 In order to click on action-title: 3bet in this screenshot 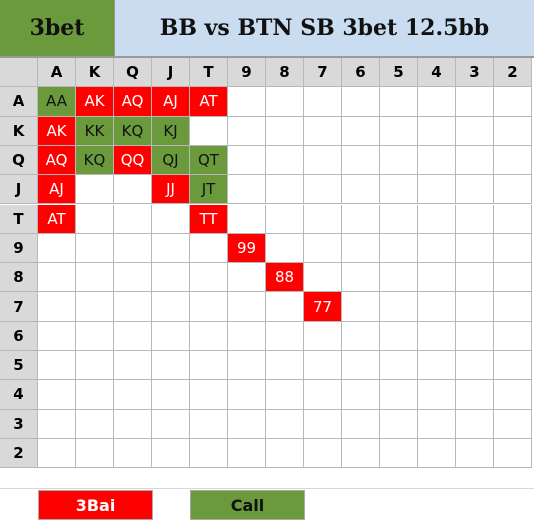, I will do `click(57, 29)`.